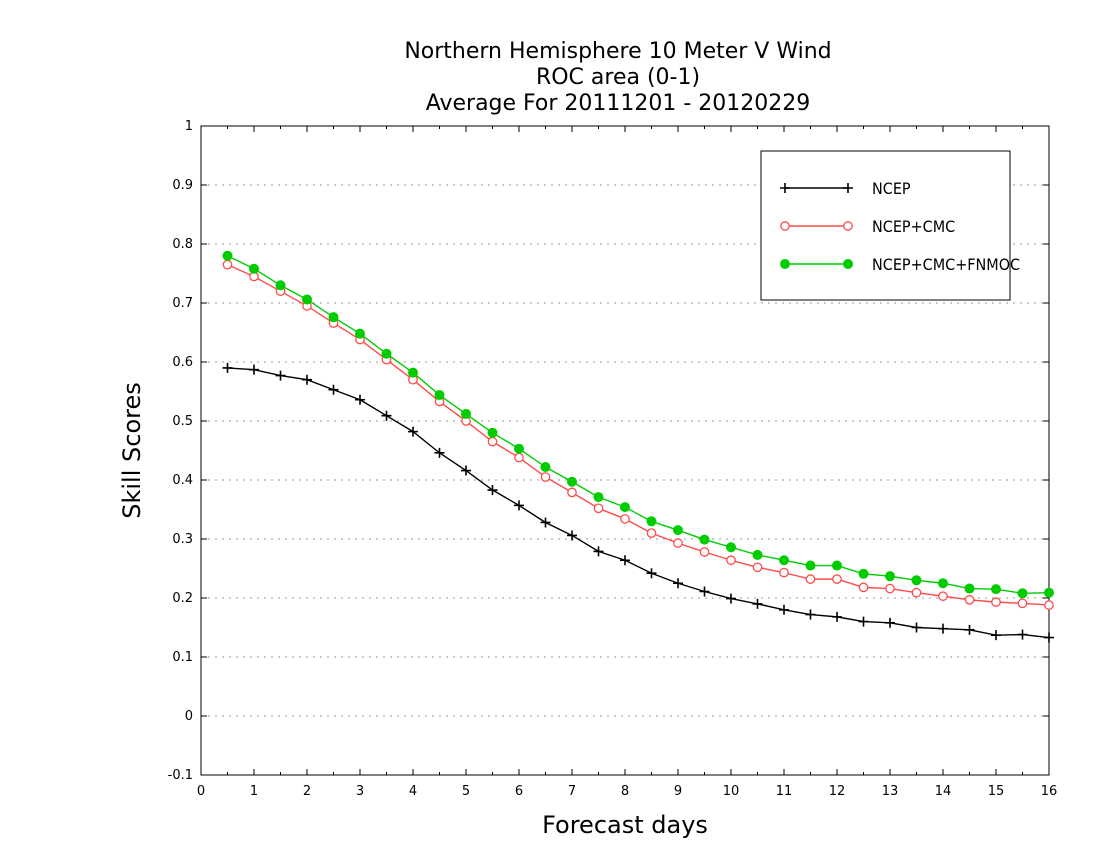  What do you see at coordinates (189, 716) in the screenshot?
I see `y-tick-label: 0` at bounding box center [189, 716].